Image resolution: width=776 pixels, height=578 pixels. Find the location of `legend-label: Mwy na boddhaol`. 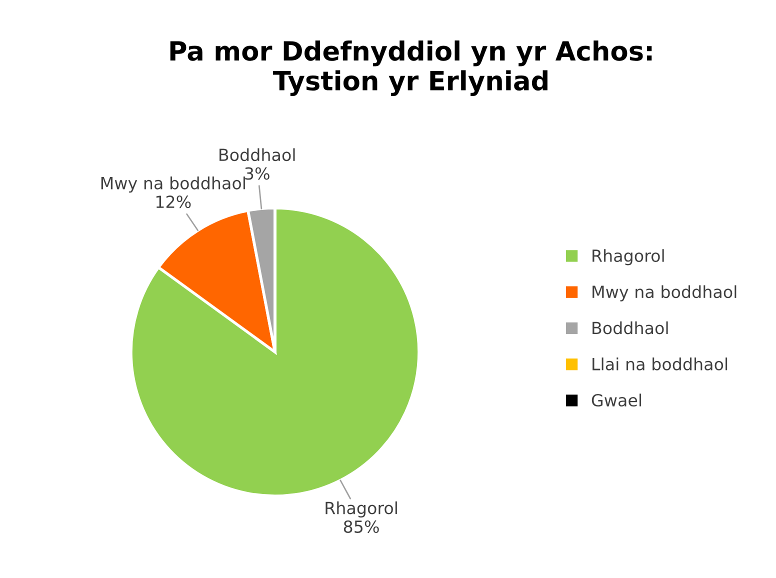

legend-label: Mwy na boddhaol is located at coordinates (664, 293).